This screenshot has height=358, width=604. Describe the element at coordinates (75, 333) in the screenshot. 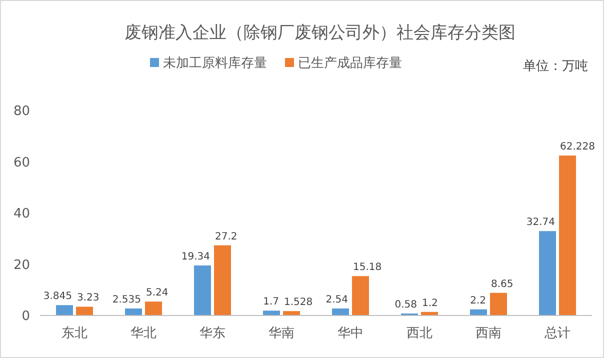

I see `x-tick-label: 东北` at that location.